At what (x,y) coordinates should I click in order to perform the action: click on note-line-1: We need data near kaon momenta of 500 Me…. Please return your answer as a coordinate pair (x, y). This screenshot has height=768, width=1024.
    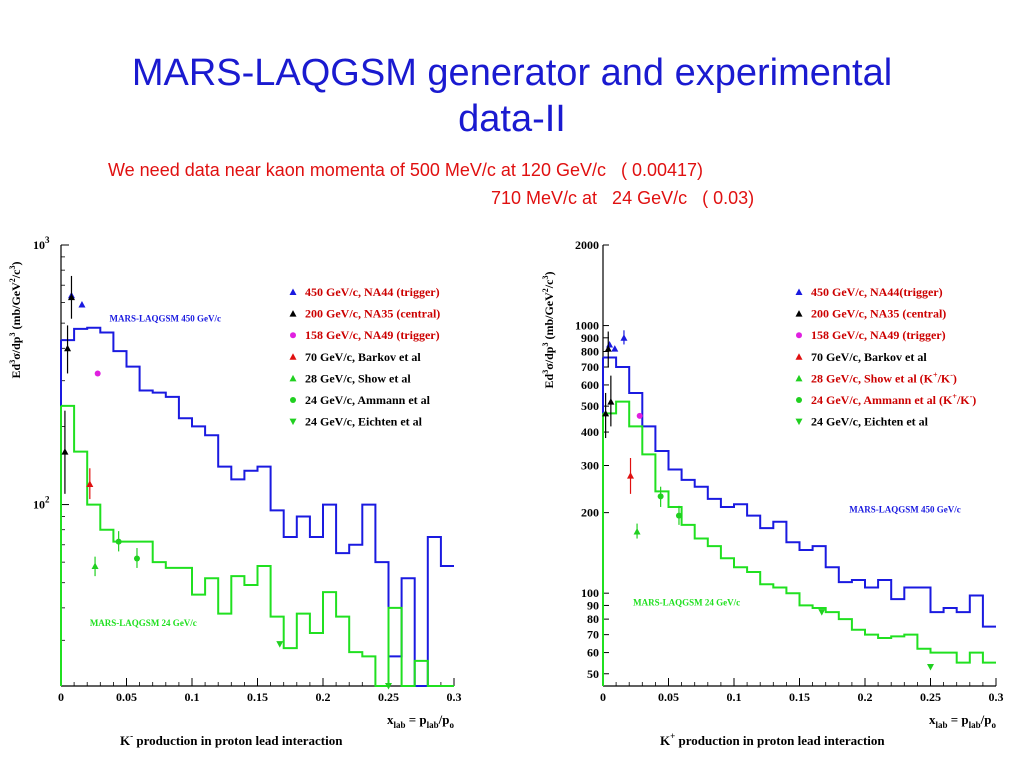
    Looking at the image, I should click on (406, 170).